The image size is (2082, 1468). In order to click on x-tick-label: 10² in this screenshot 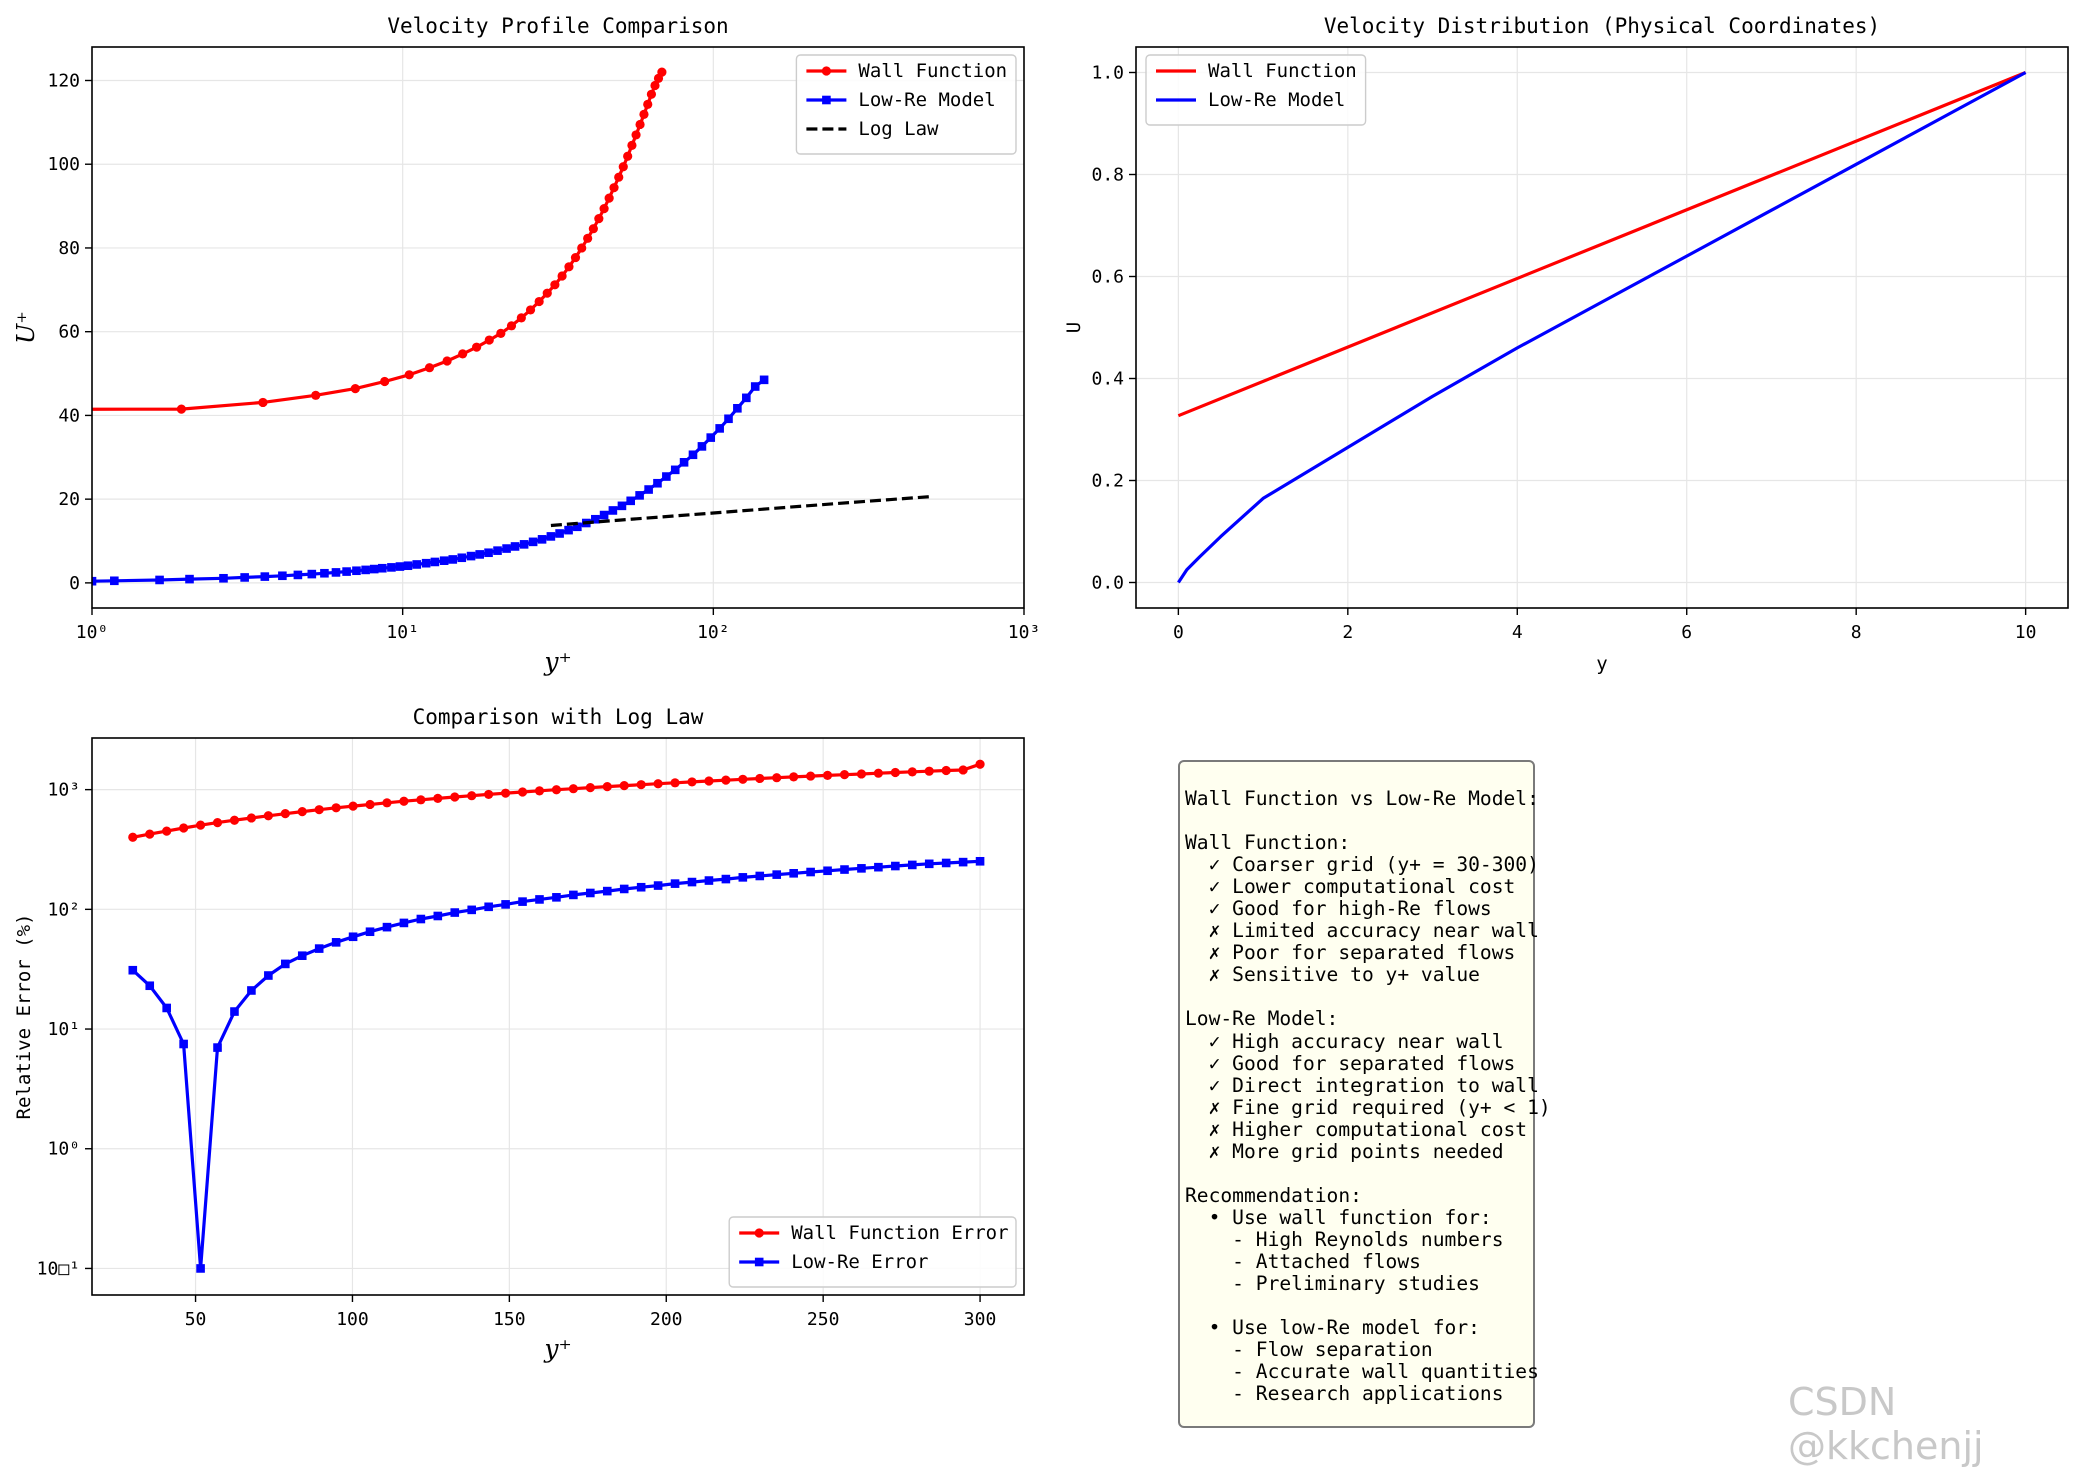, I will do `click(713, 632)`.